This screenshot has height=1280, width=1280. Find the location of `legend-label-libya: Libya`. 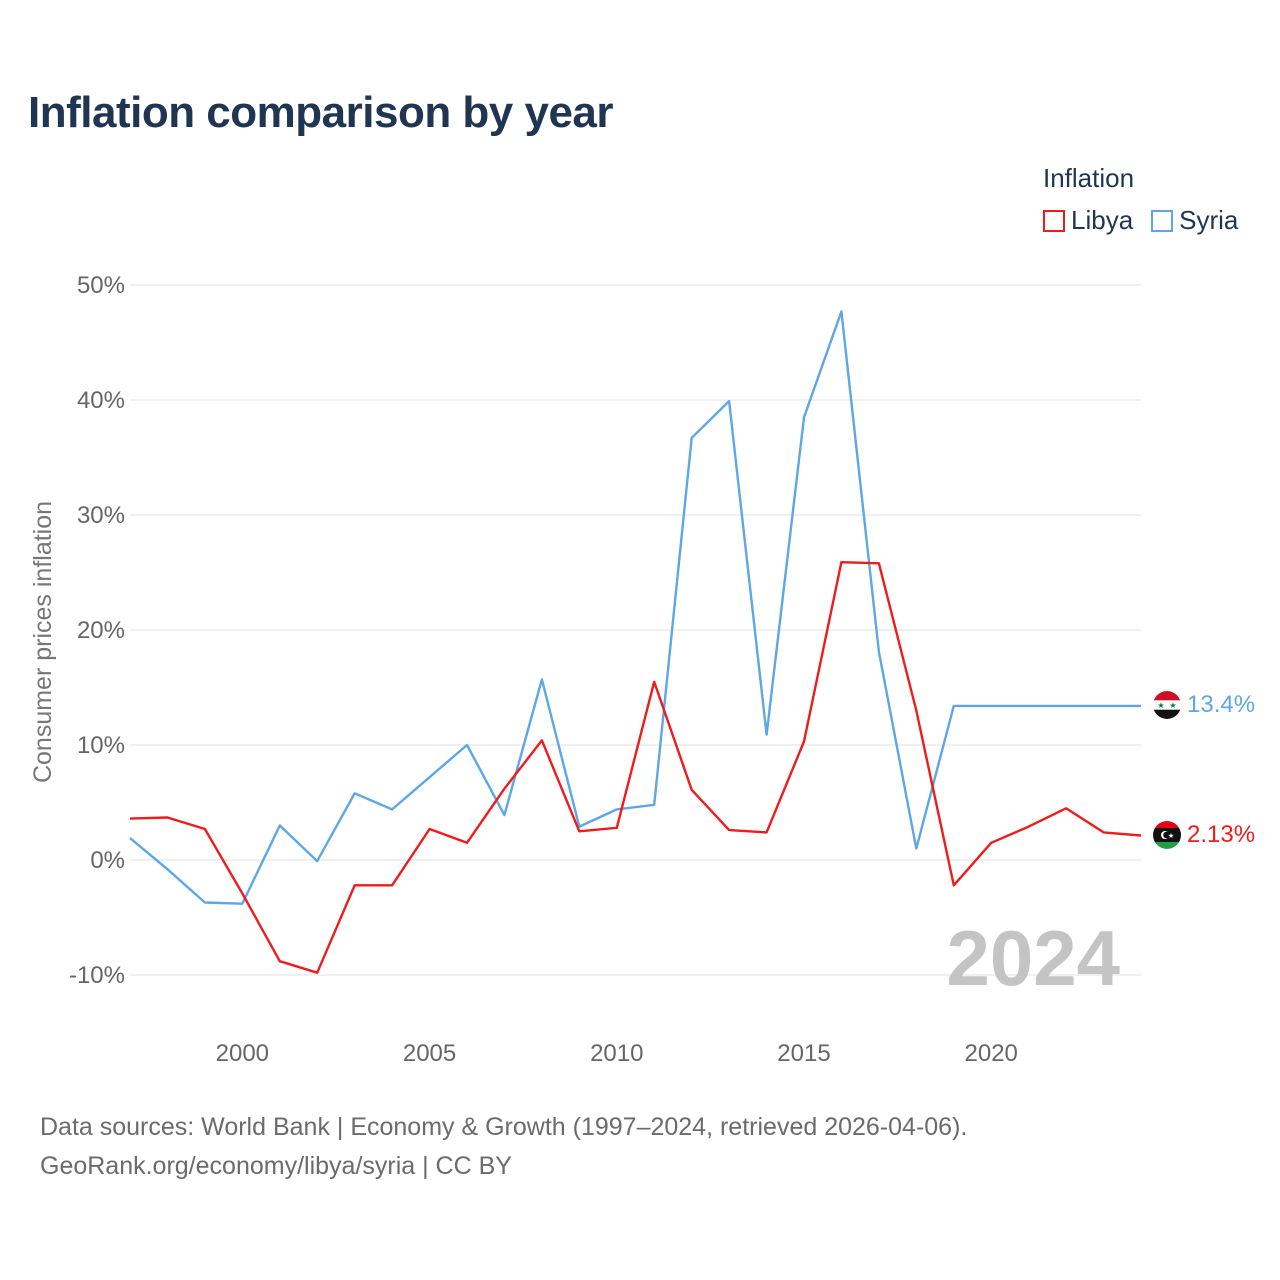

legend-label-libya: Libya is located at coordinates (1102, 220).